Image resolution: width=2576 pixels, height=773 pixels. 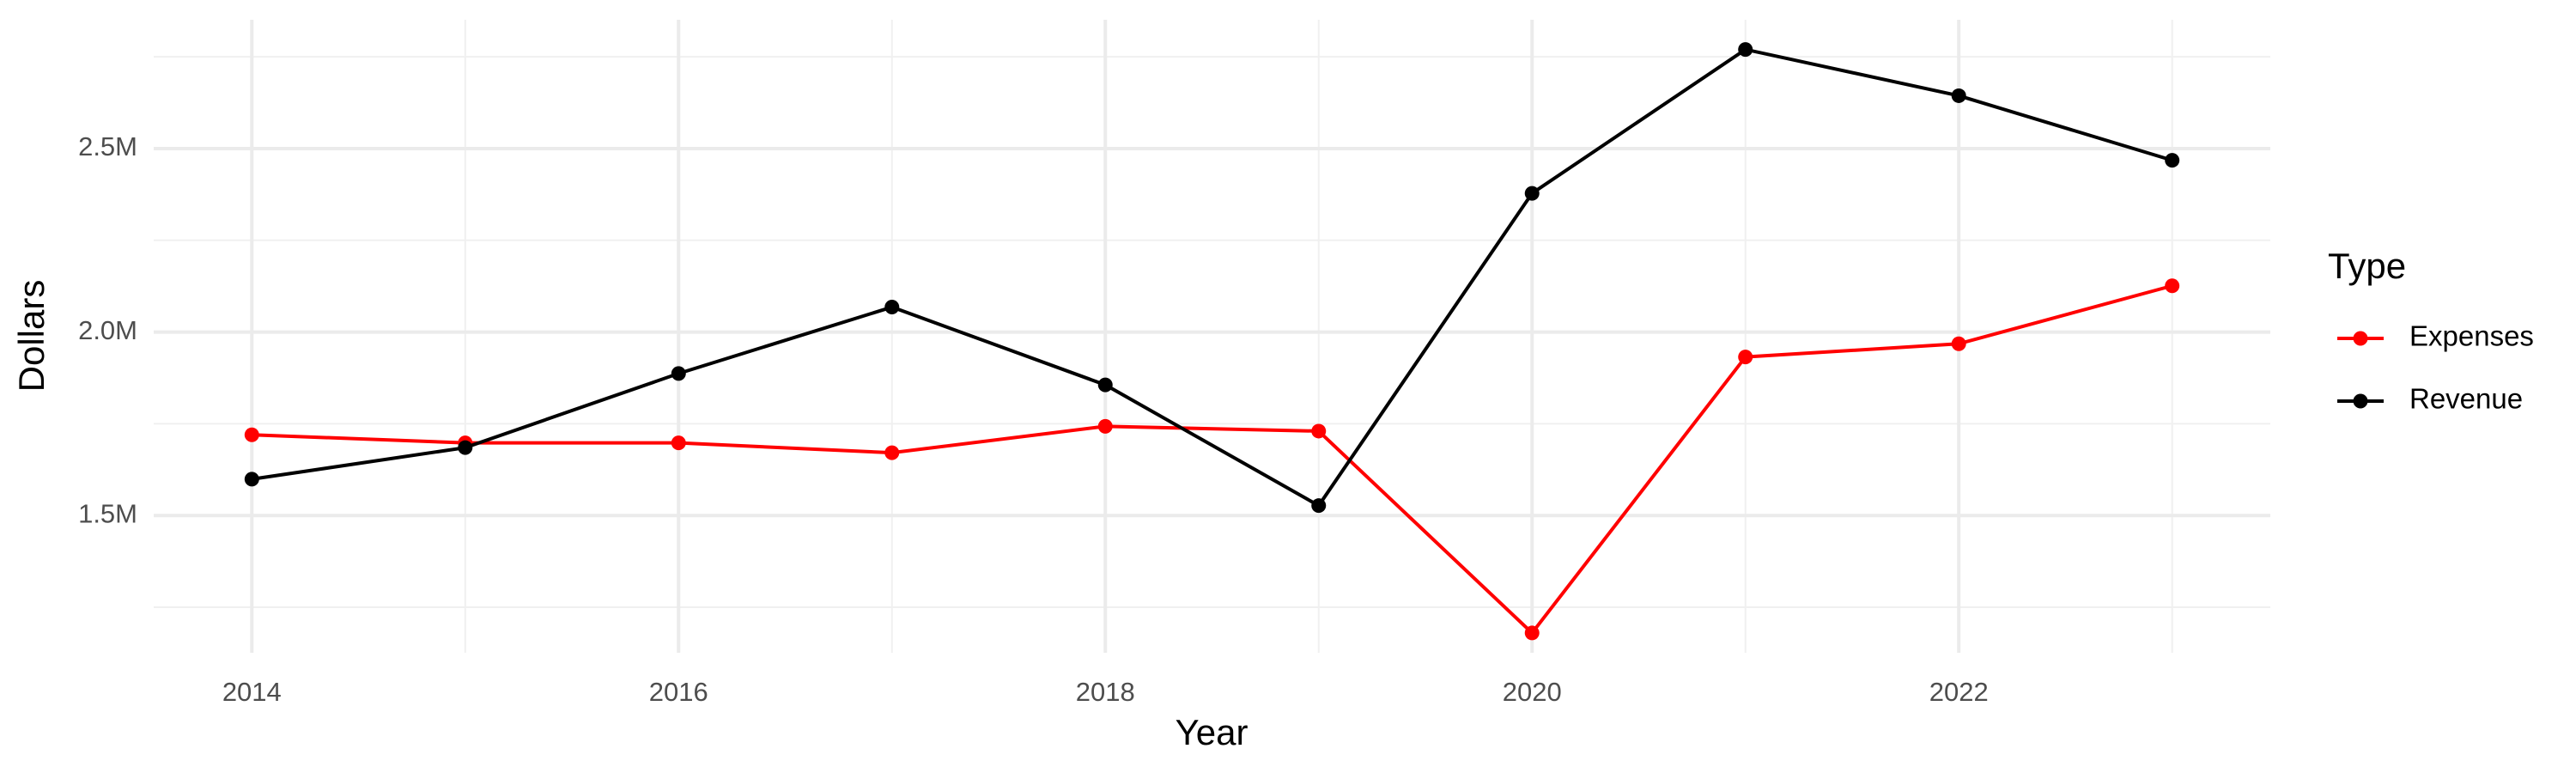 What do you see at coordinates (1213, 732) in the screenshot?
I see `x-axis-title: Year` at bounding box center [1213, 732].